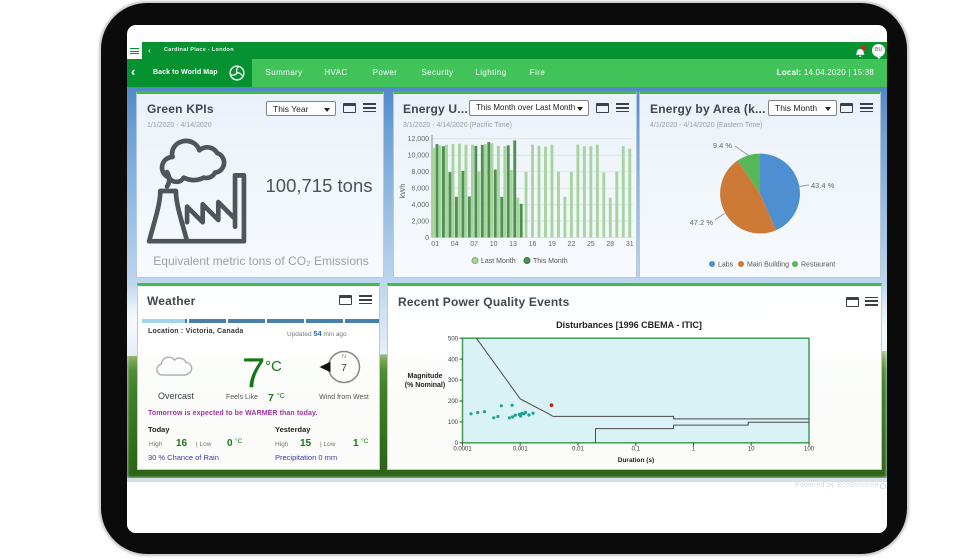  What do you see at coordinates (550, 261) in the screenshot?
I see `svg-text: This Month` at bounding box center [550, 261].